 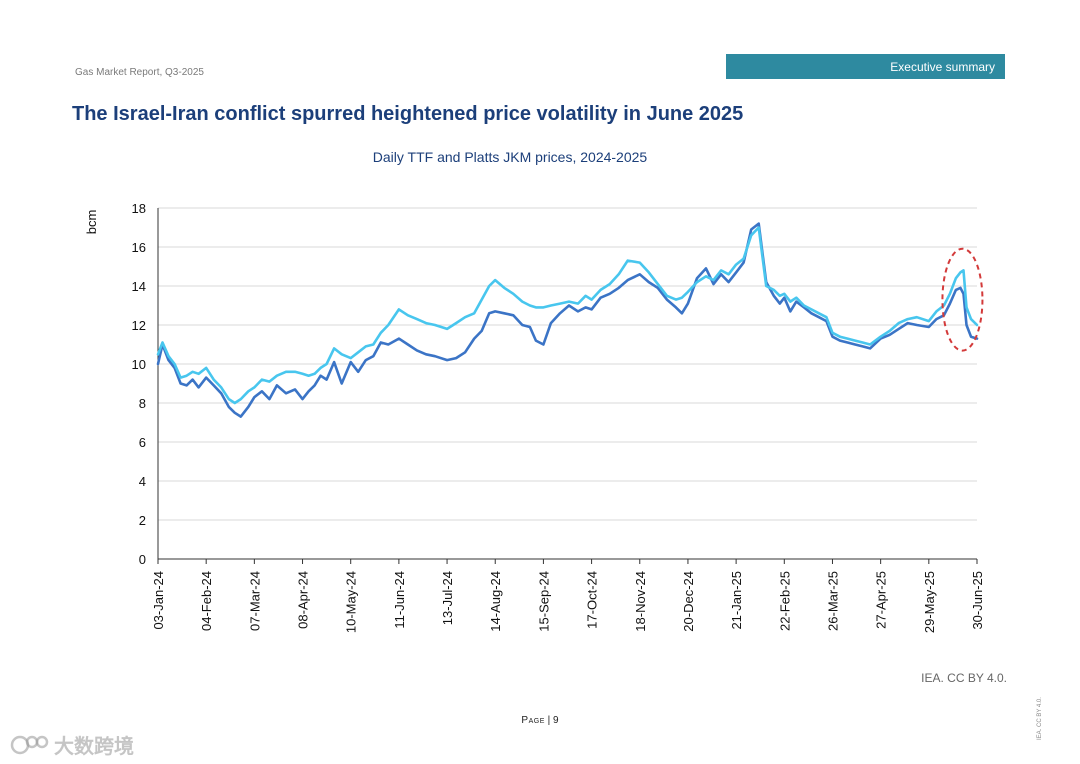 What do you see at coordinates (139, 286) in the screenshot?
I see `y-tick-label: 14` at bounding box center [139, 286].